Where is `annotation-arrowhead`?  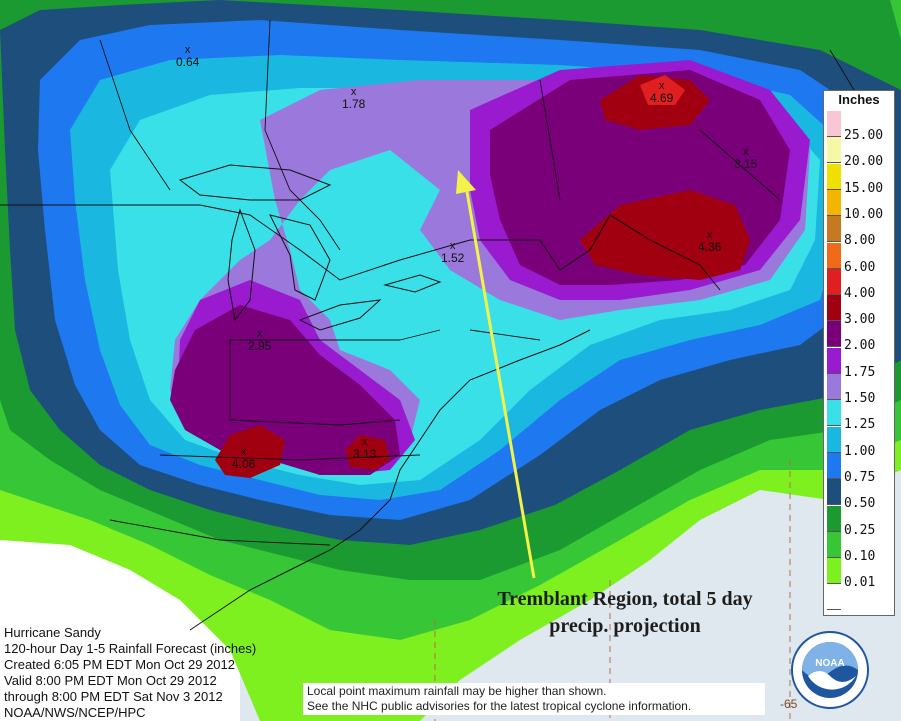 annotation-arrowhead is located at coordinates (466, 182).